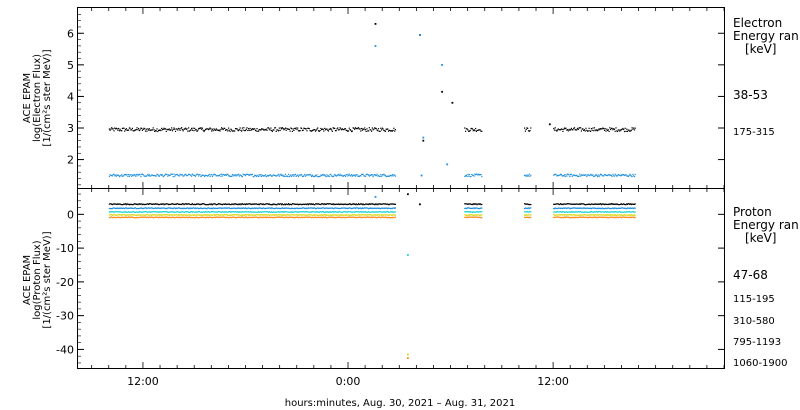 This screenshot has width=800, height=410. I want to click on electron-legend-subtitle: Energy ran, so click(766, 36).